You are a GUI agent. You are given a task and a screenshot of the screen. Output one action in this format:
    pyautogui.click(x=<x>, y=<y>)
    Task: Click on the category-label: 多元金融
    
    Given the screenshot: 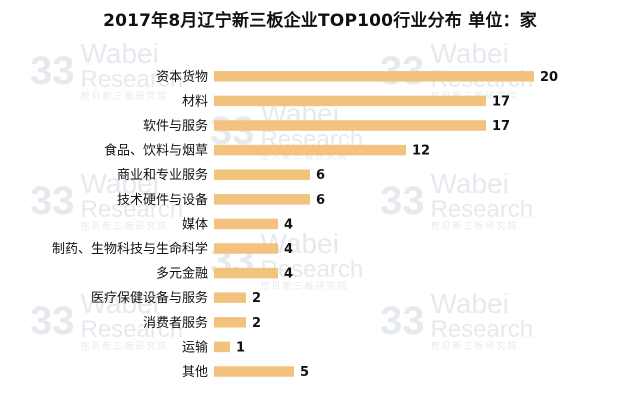 What is the action you would take?
    pyautogui.click(x=182, y=274)
    